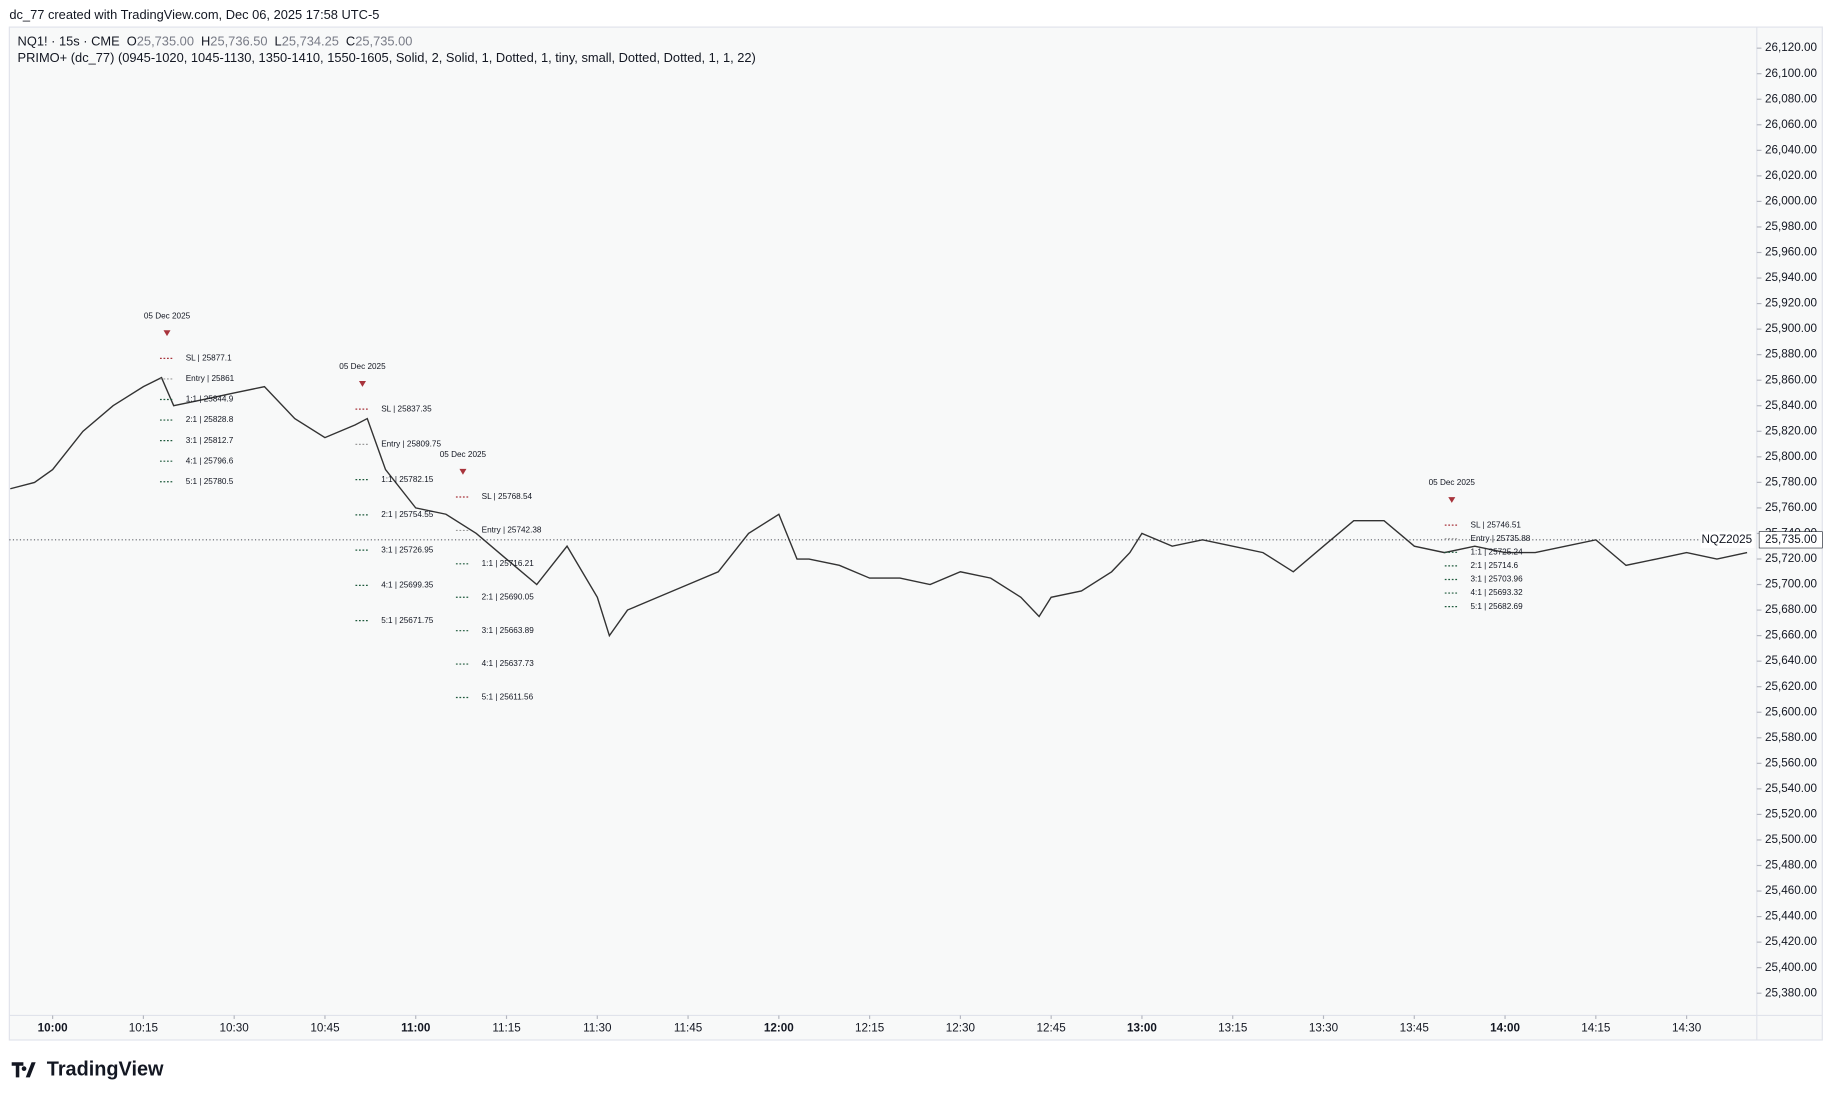  Describe the element at coordinates (1791, 405) in the screenshot. I see `y-tick-label: 25,840.00` at that location.